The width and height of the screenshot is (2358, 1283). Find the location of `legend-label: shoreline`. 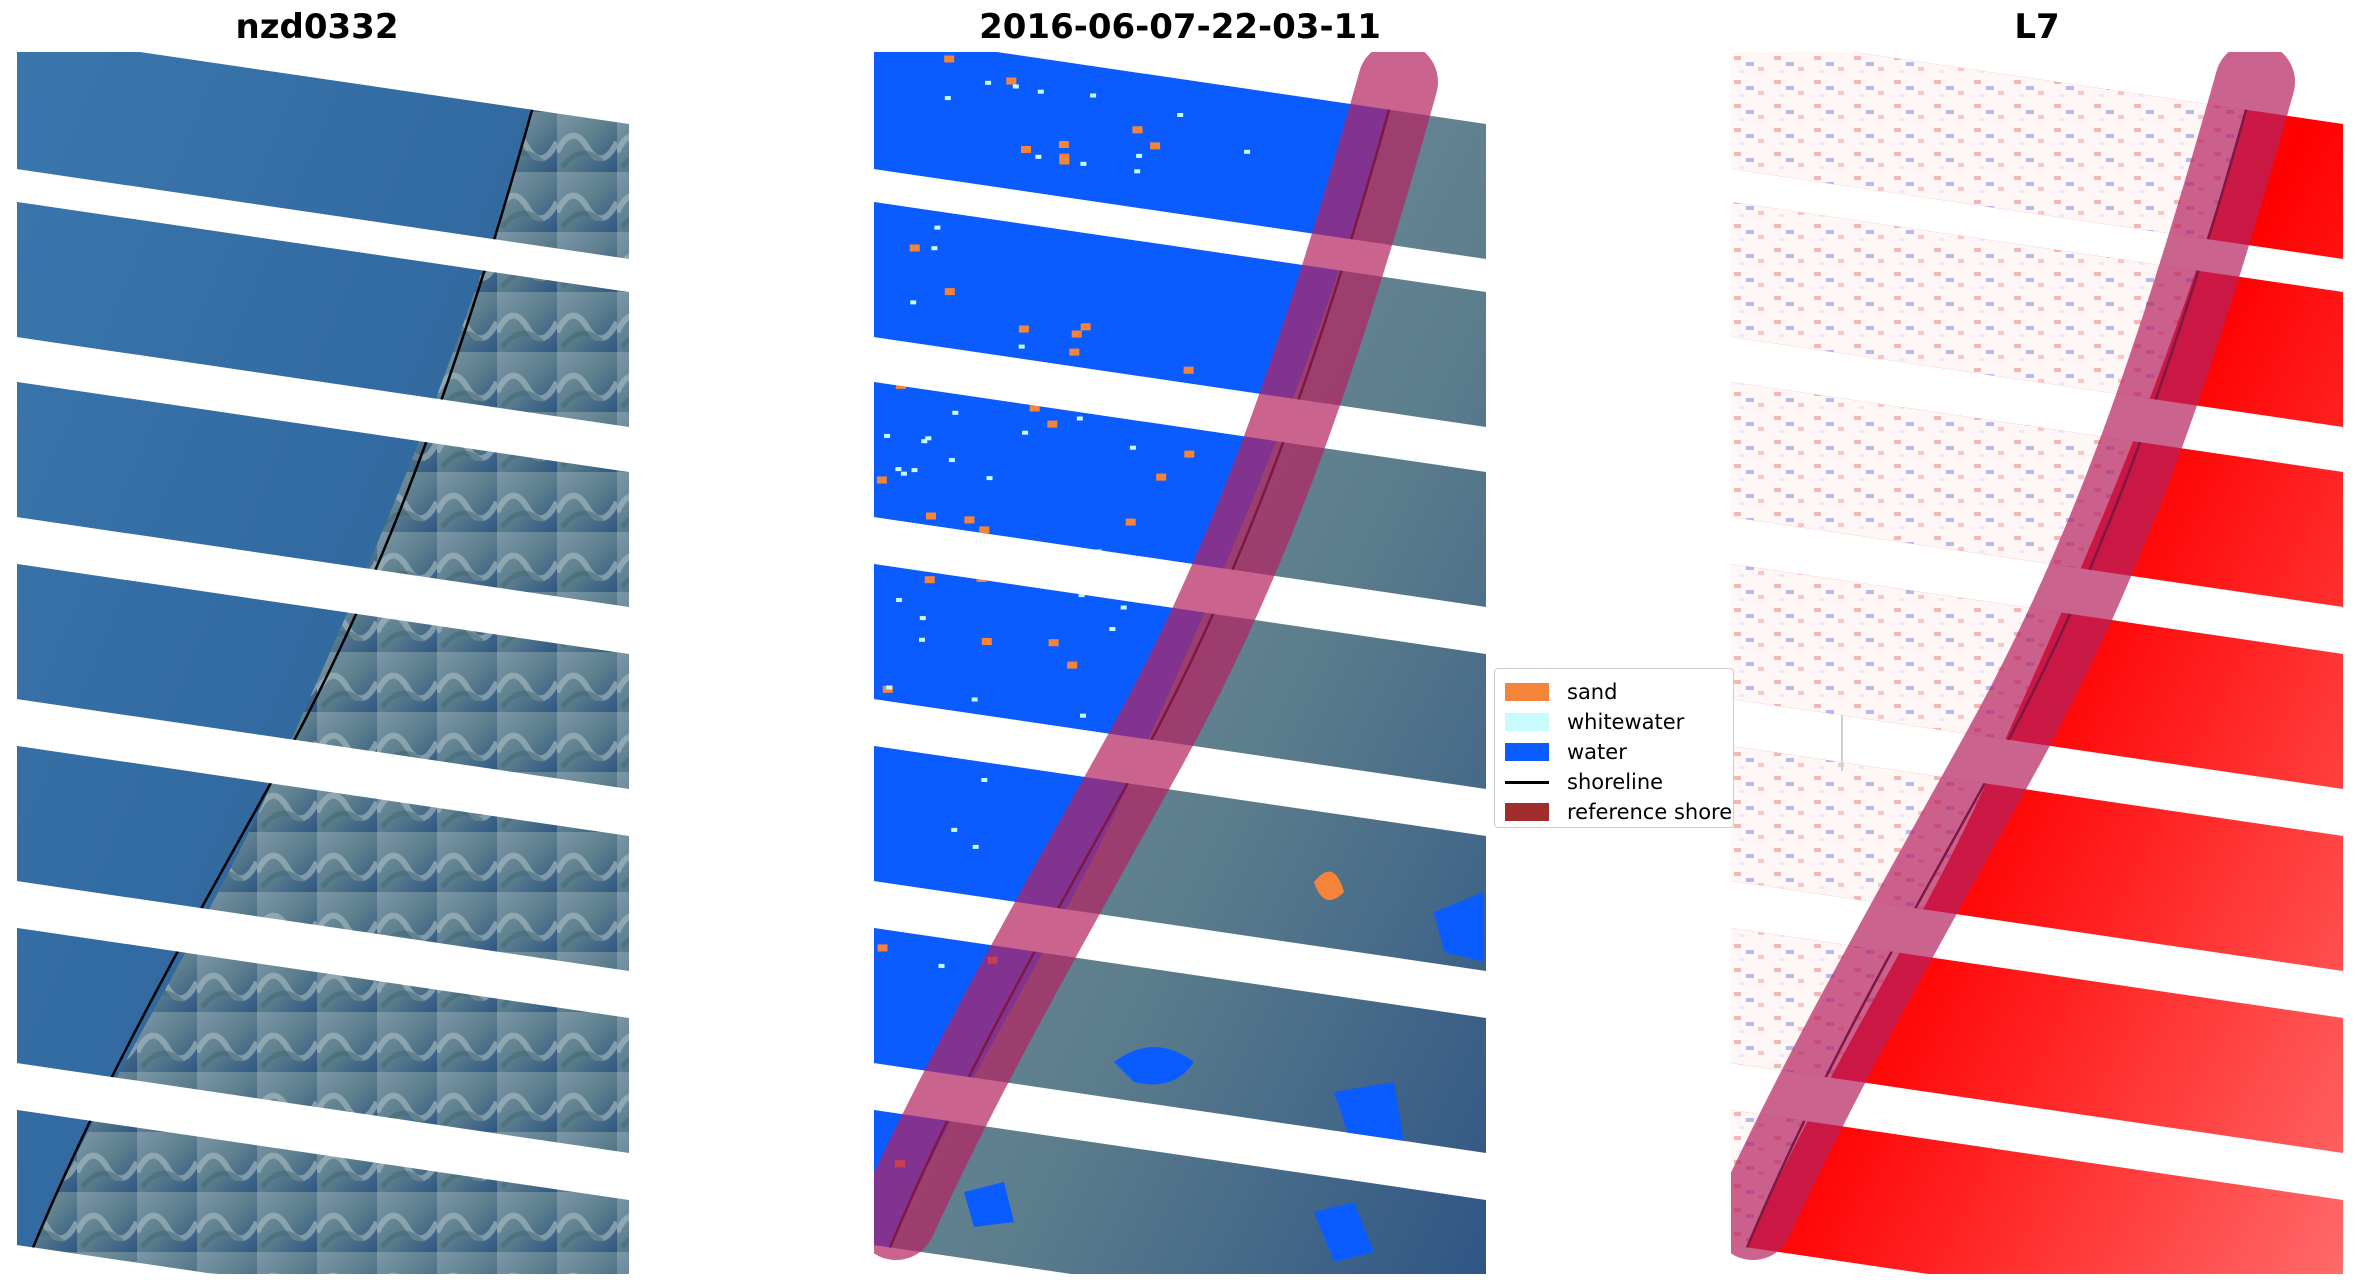

legend-label: shoreline is located at coordinates (1615, 782).